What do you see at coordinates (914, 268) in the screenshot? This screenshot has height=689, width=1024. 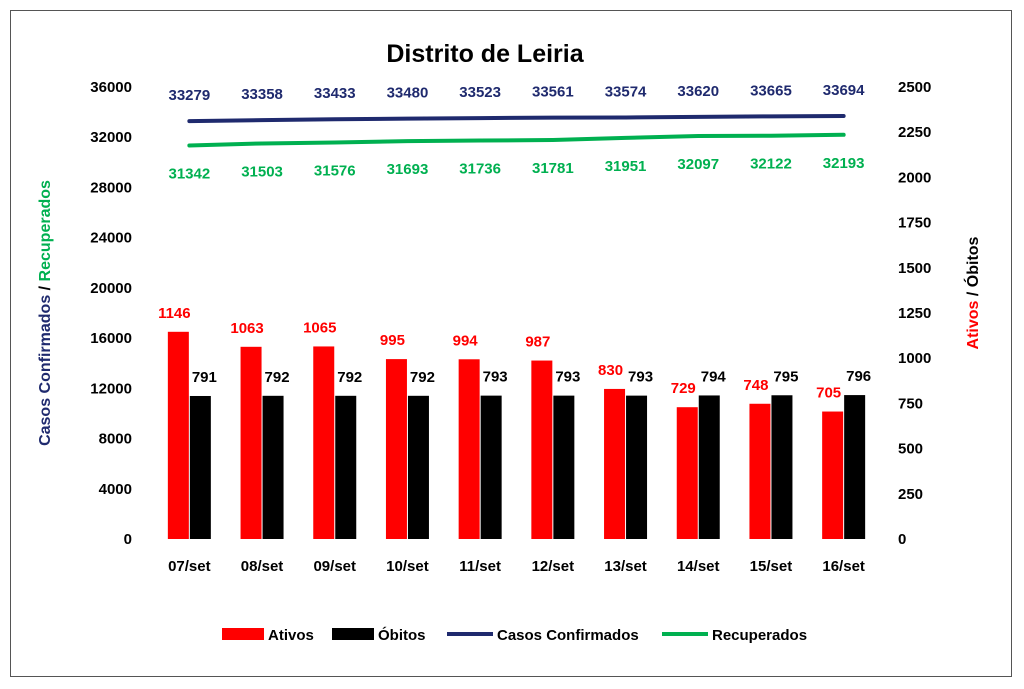 I see `right-tick-label: 1500` at bounding box center [914, 268].